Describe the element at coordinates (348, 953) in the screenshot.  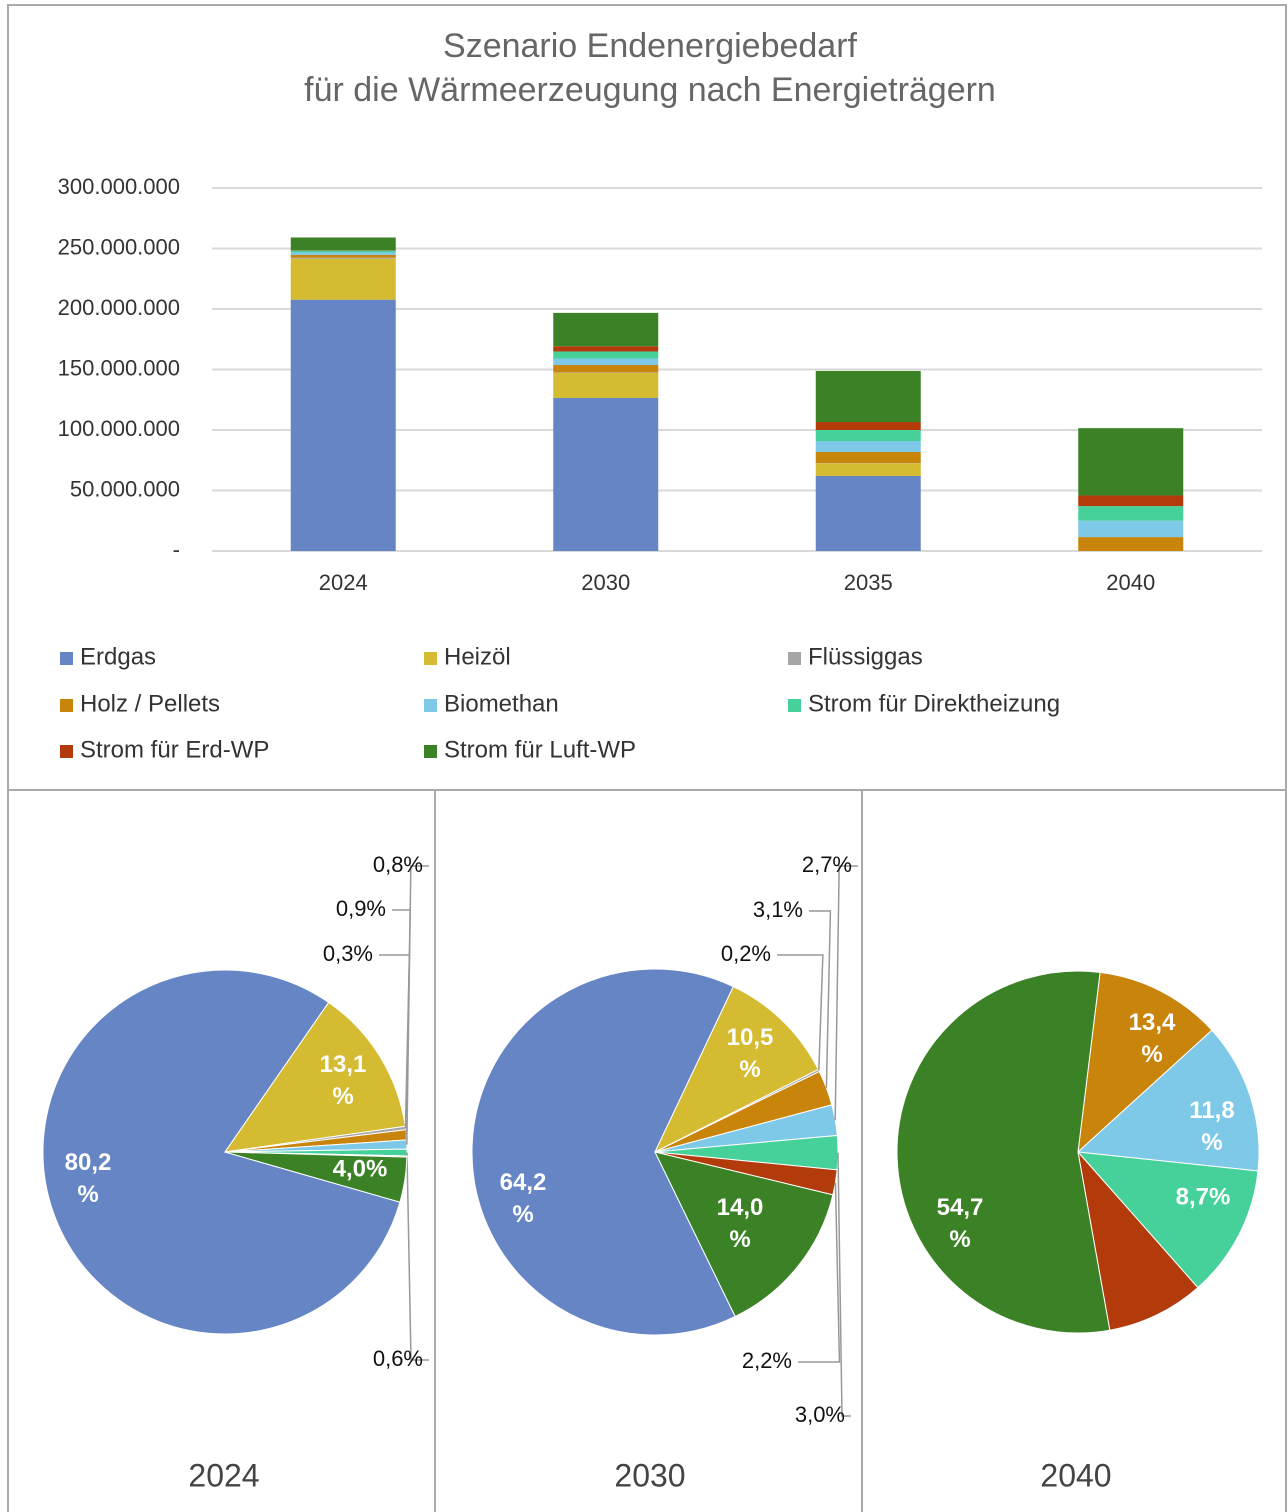
I see `data-label: 0,3%` at that location.